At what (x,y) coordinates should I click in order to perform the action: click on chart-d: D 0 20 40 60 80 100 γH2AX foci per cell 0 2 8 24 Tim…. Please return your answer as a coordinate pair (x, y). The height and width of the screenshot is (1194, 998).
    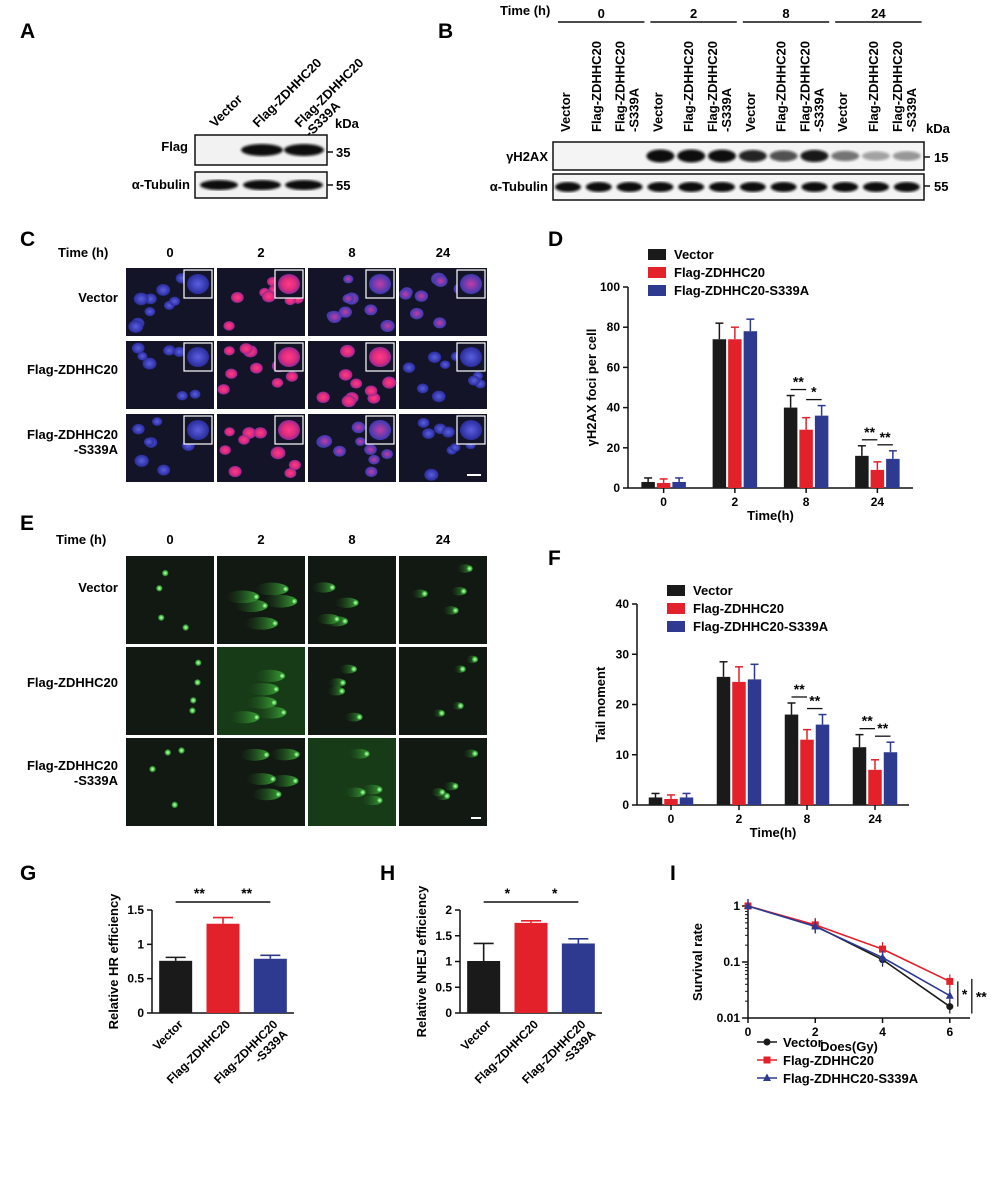
    Looking at the image, I should click on (730, 375).